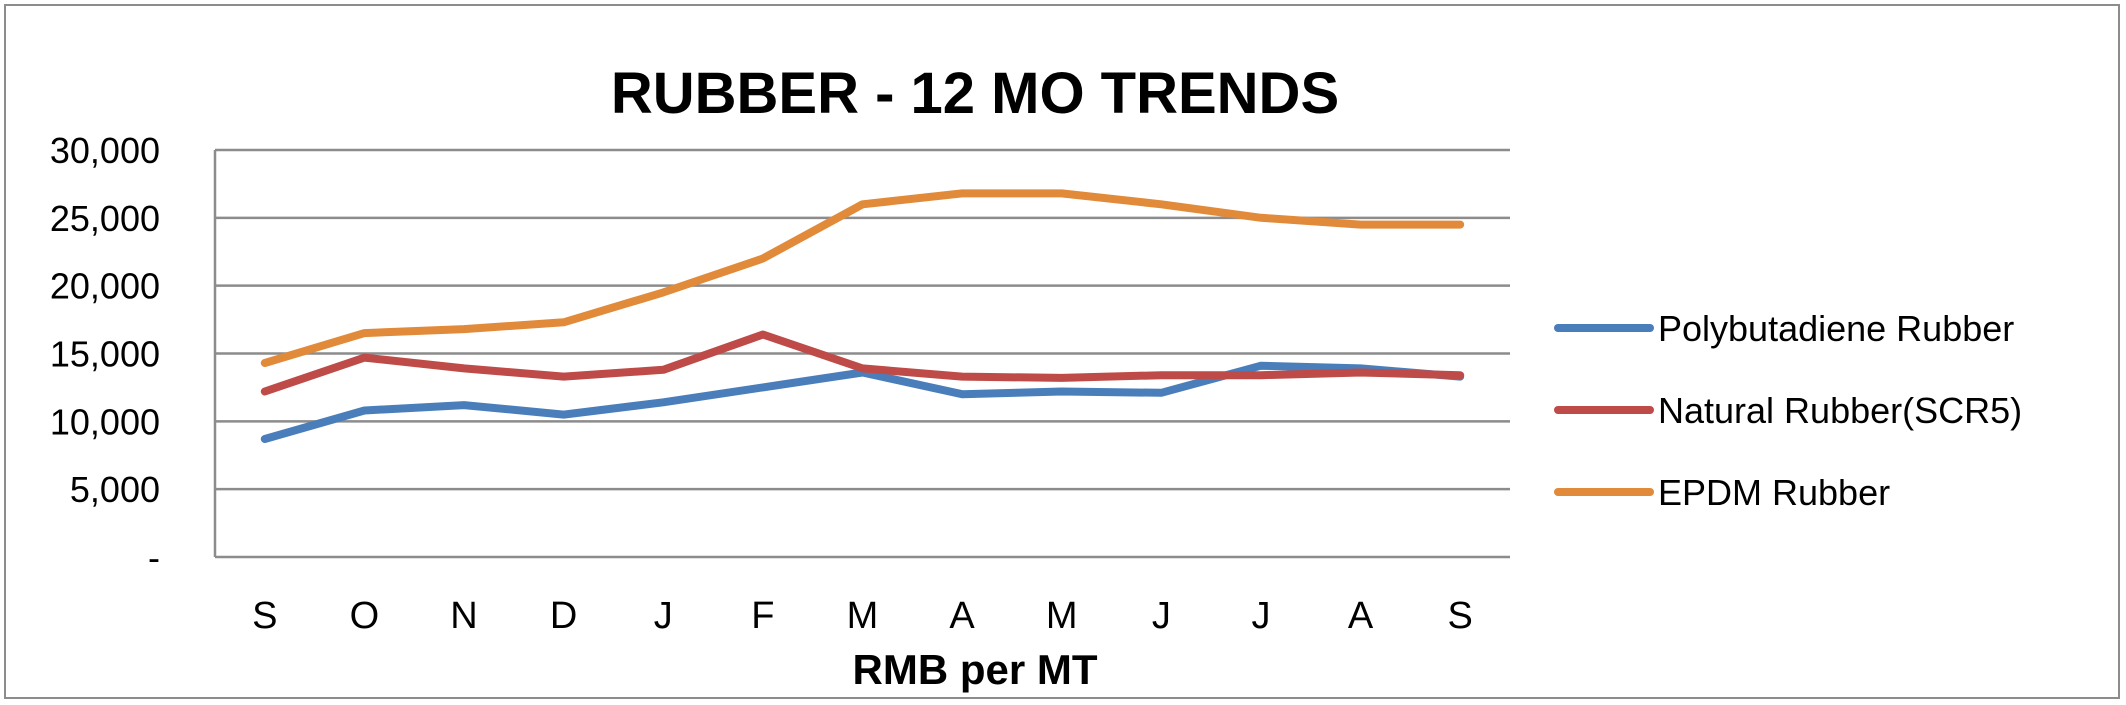 The height and width of the screenshot is (705, 2126). Describe the element at coordinates (365, 616) in the screenshot. I see `x-tick-label: O` at that location.